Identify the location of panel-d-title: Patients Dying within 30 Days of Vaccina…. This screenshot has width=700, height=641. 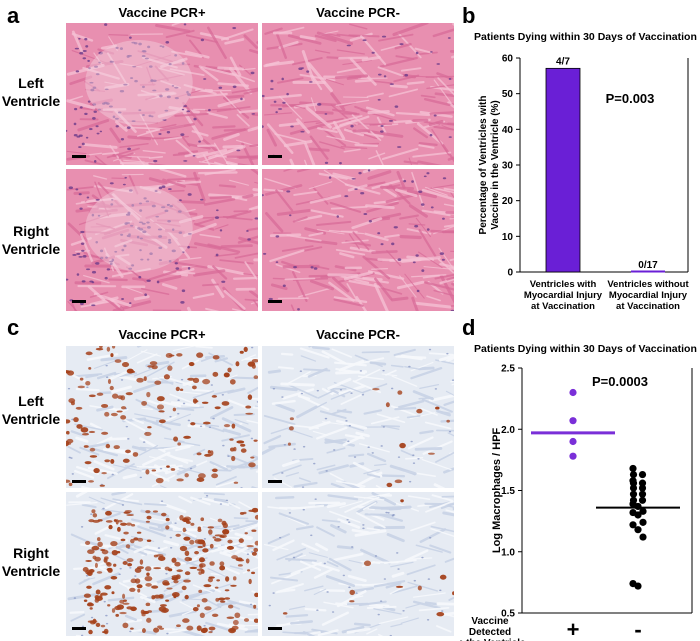
(585, 349).